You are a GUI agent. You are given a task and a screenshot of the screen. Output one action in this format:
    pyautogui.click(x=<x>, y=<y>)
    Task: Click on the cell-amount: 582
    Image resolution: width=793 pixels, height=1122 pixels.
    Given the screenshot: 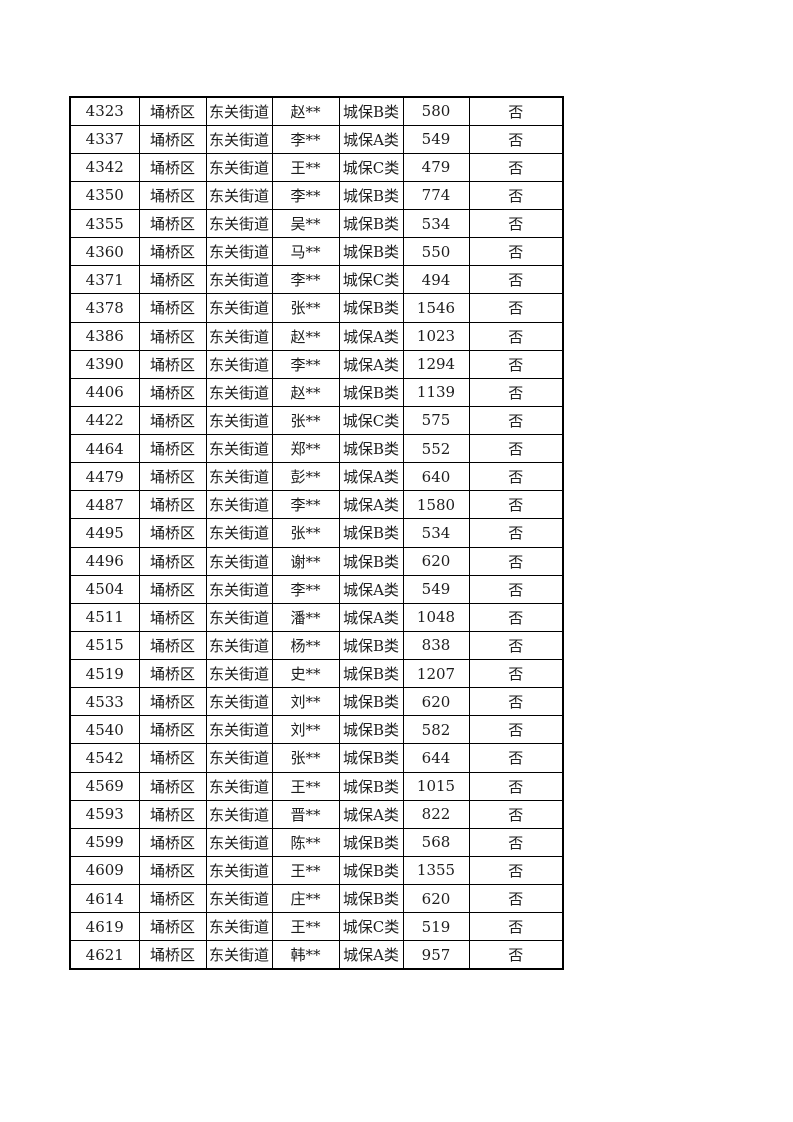 What is the action you would take?
    pyautogui.click(x=436, y=730)
    